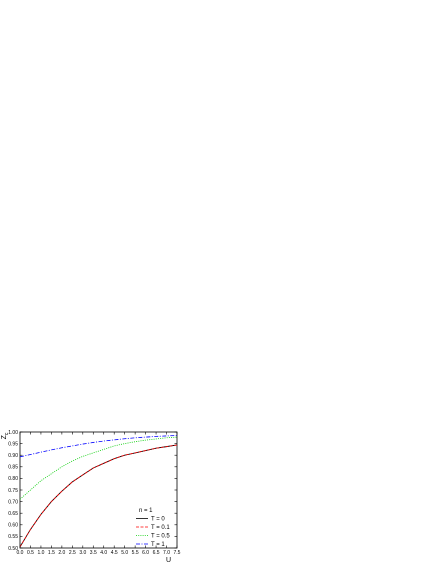 The image size is (436, 564). What do you see at coordinates (166, 553) in the screenshot?
I see `x-tick-label: 7.0` at bounding box center [166, 553].